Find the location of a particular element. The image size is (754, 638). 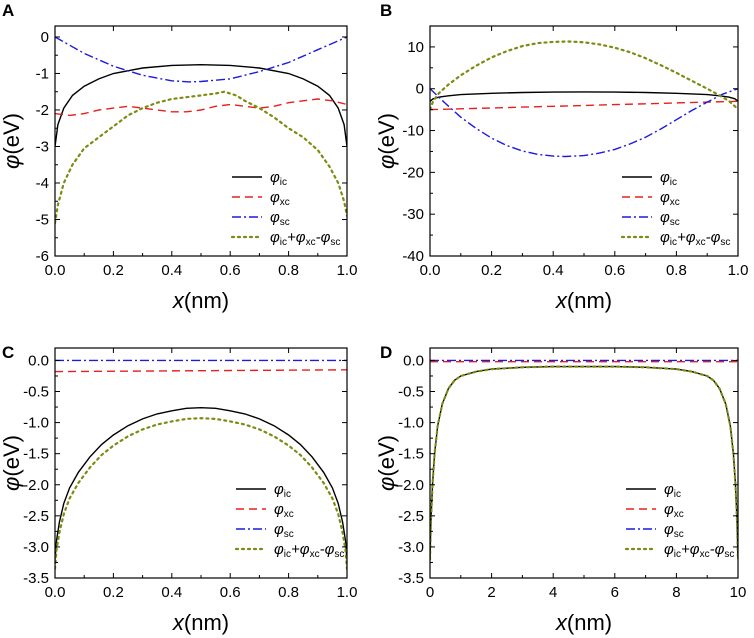

y-tick-label: -2 is located at coordinates (42, 110).